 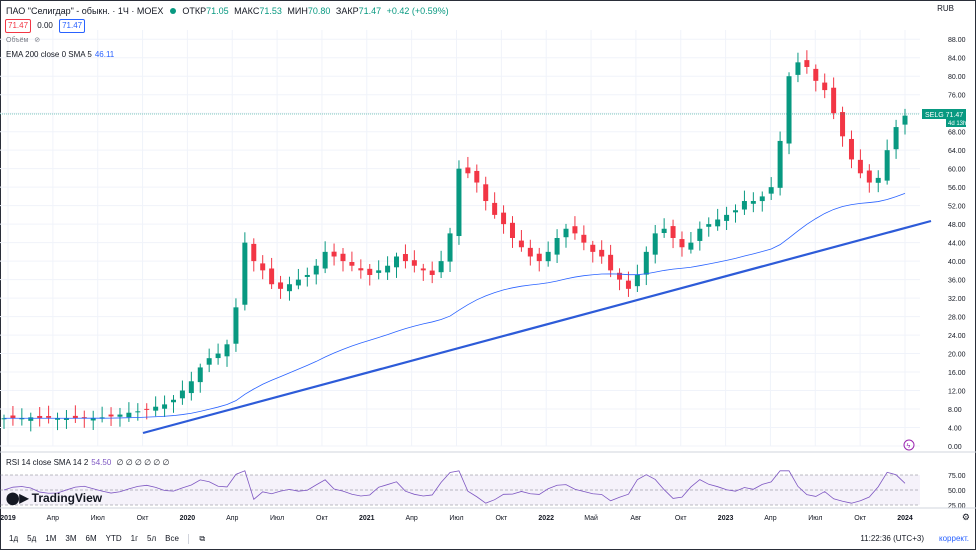 I want to click on rsi-tick-label: 50.00, so click(x=957, y=491).